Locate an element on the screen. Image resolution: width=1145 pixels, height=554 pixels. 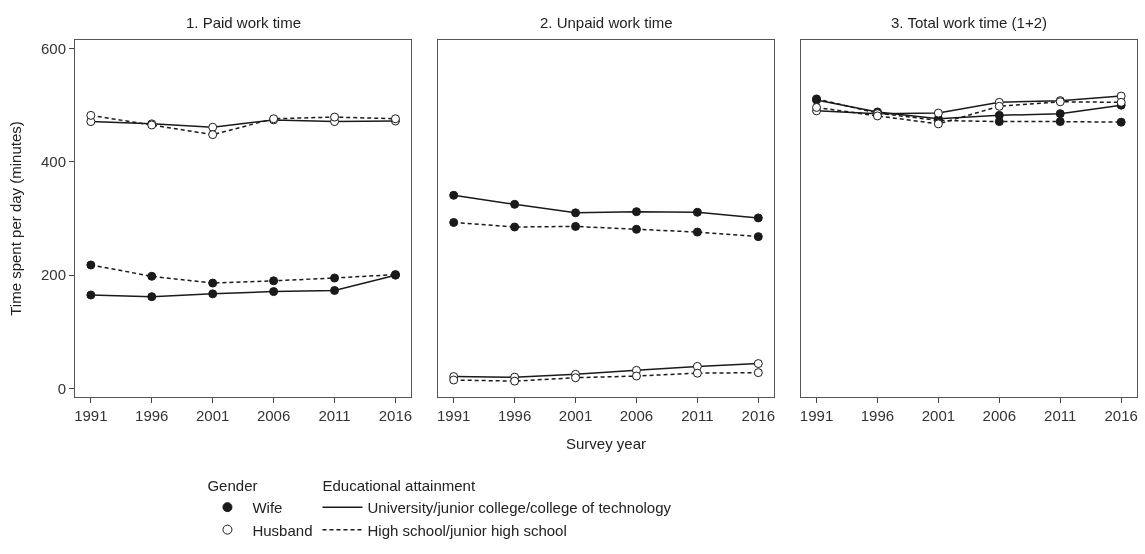
y-tick-label: 600 is located at coordinates (53, 48).